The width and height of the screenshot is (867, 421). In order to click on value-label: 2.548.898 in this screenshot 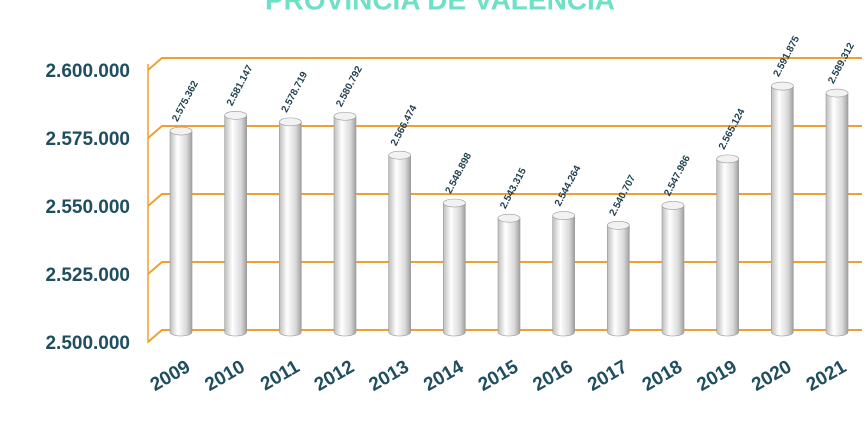, I will do `click(459, 173)`.